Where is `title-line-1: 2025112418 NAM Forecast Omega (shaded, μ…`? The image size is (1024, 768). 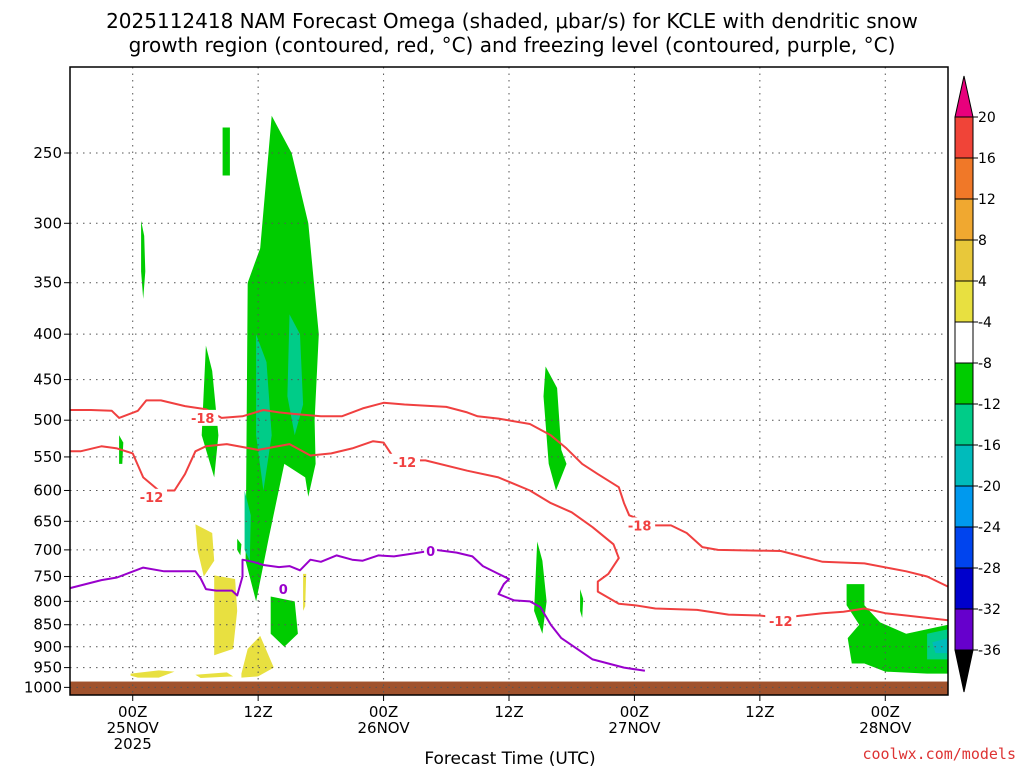
title-line-1: 2025112418 NAM Forecast Omega (shaded, μ… is located at coordinates (512, 21).